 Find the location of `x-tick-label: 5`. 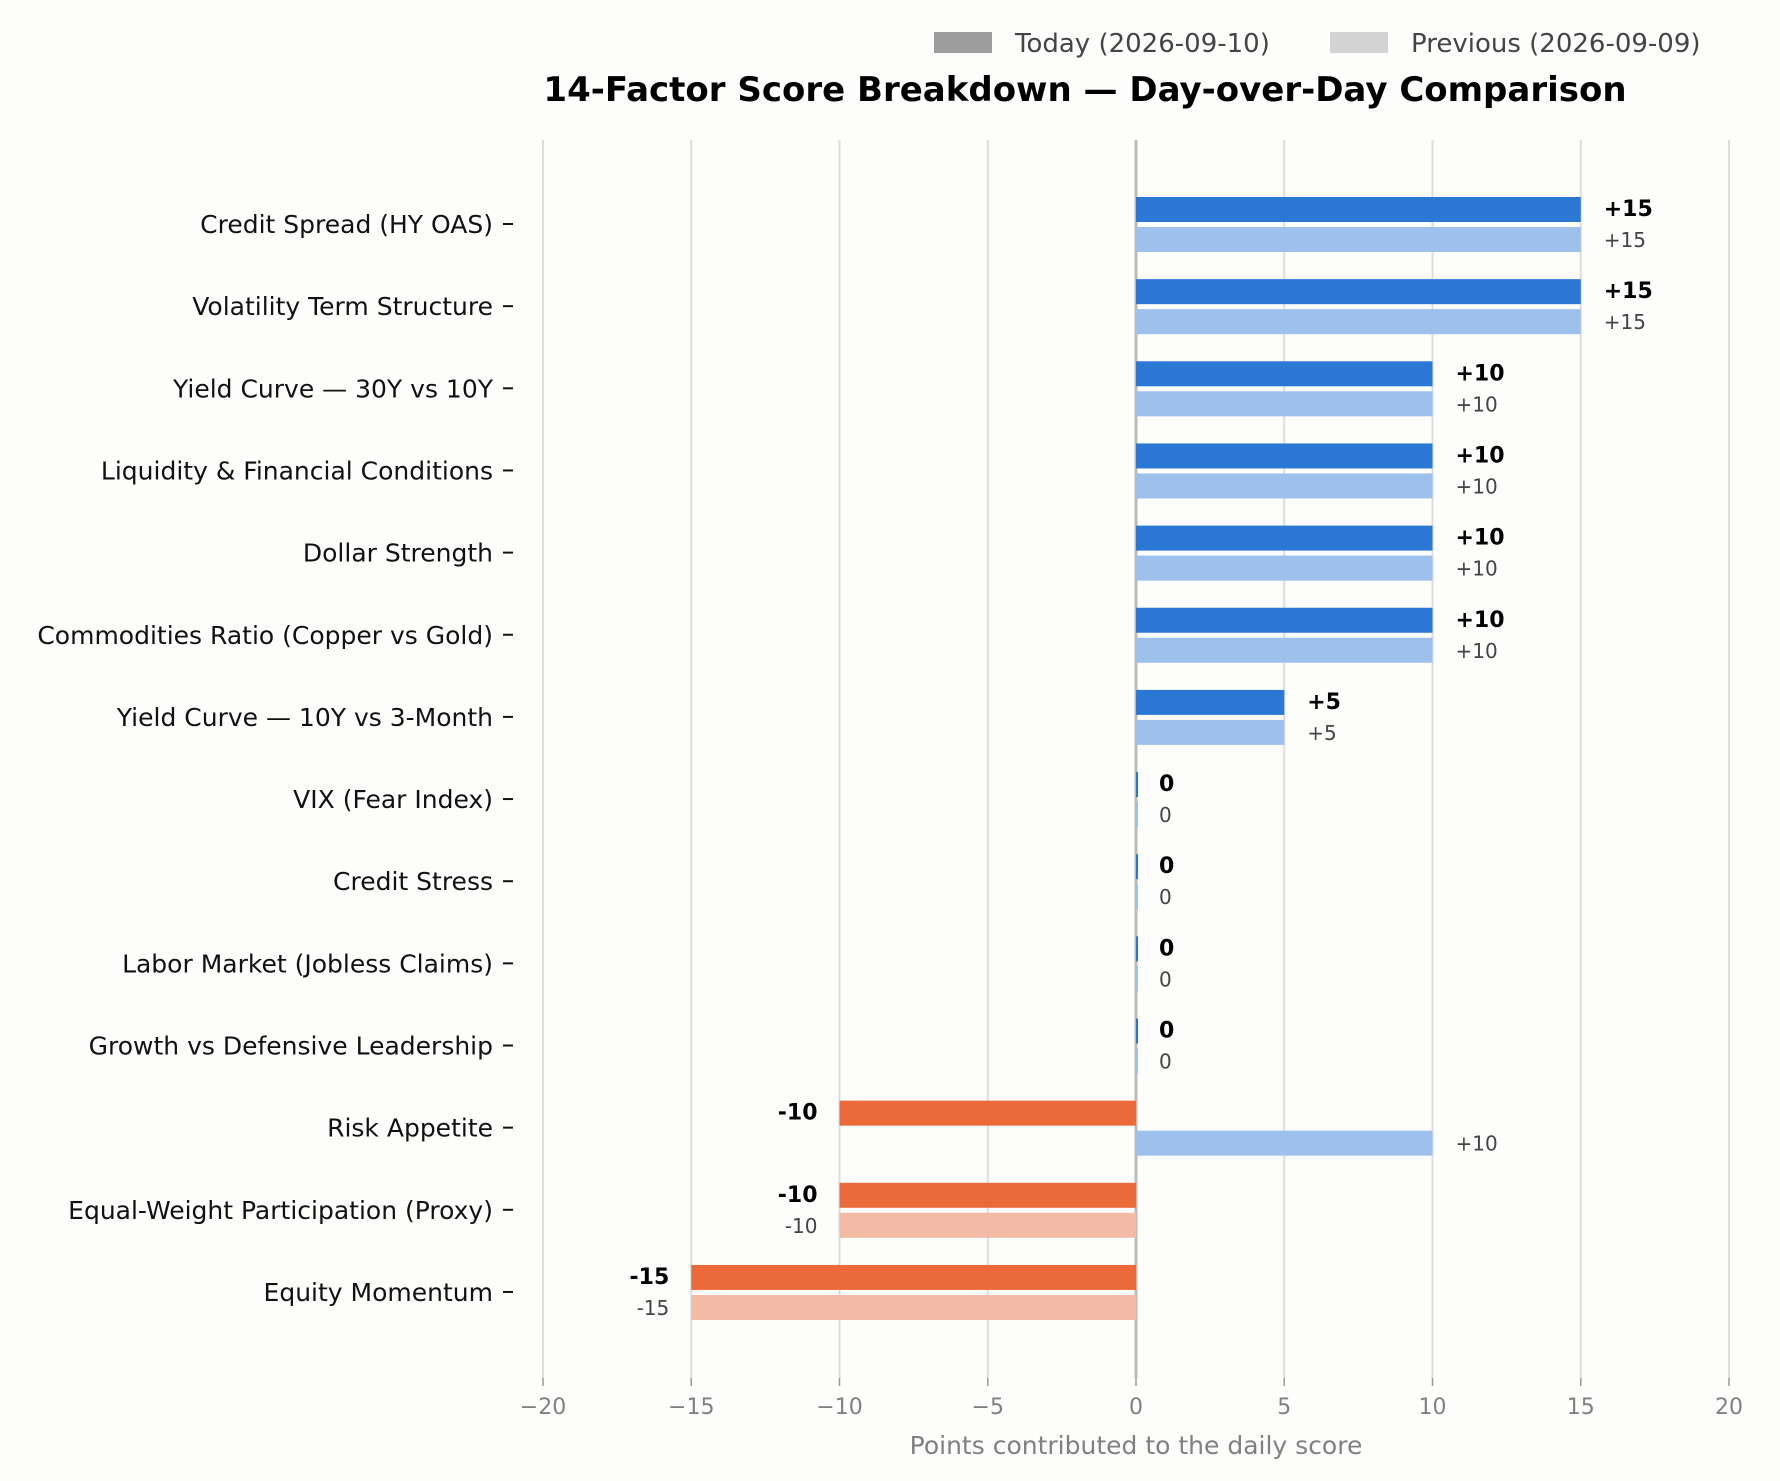

x-tick-label: 5 is located at coordinates (1284, 1407).